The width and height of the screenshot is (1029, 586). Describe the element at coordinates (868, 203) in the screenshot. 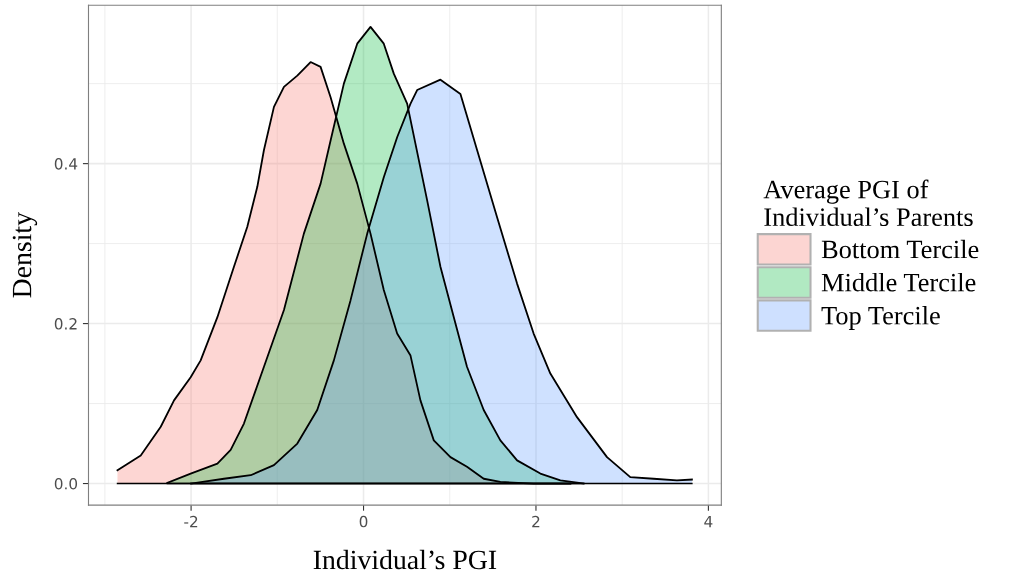

I see `legend-title: Average PGI of Individual’s Parents` at that location.